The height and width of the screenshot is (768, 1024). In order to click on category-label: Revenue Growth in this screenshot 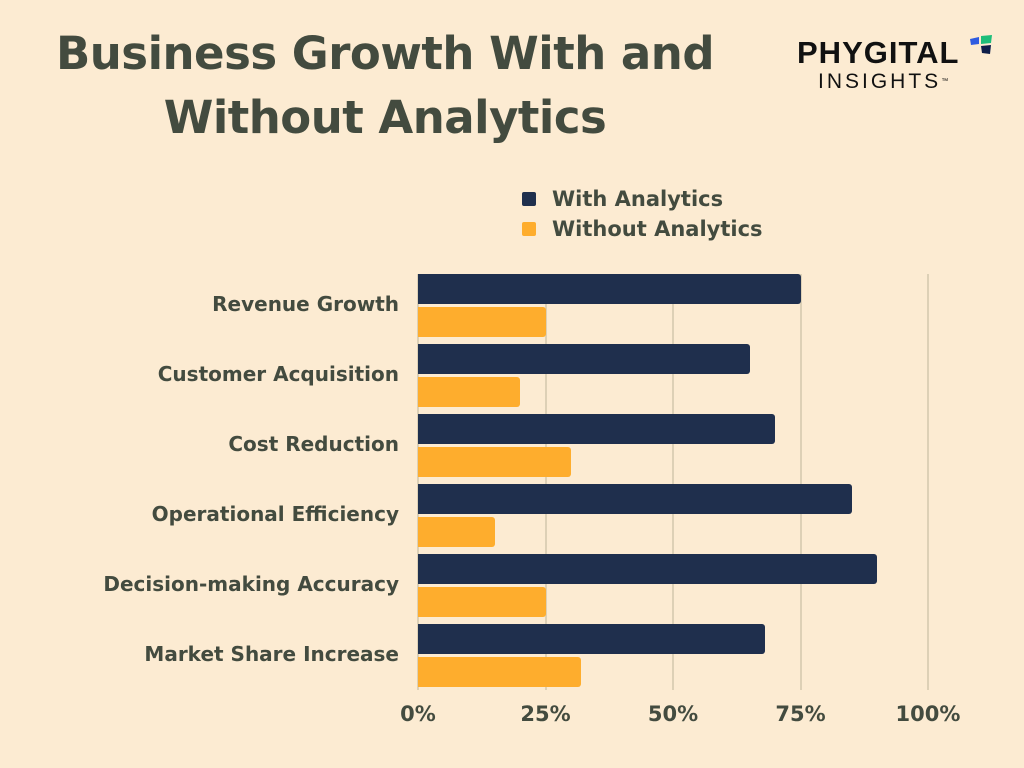, I will do `click(305, 304)`.